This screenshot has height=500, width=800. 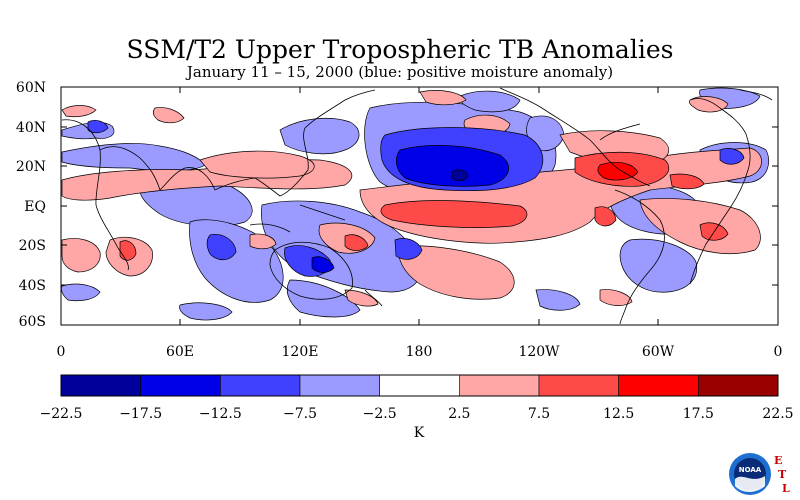 What do you see at coordinates (220, 414) in the screenshot?
I see `colorbar-tick-label: −12.5` at bounding box center [220, 414].